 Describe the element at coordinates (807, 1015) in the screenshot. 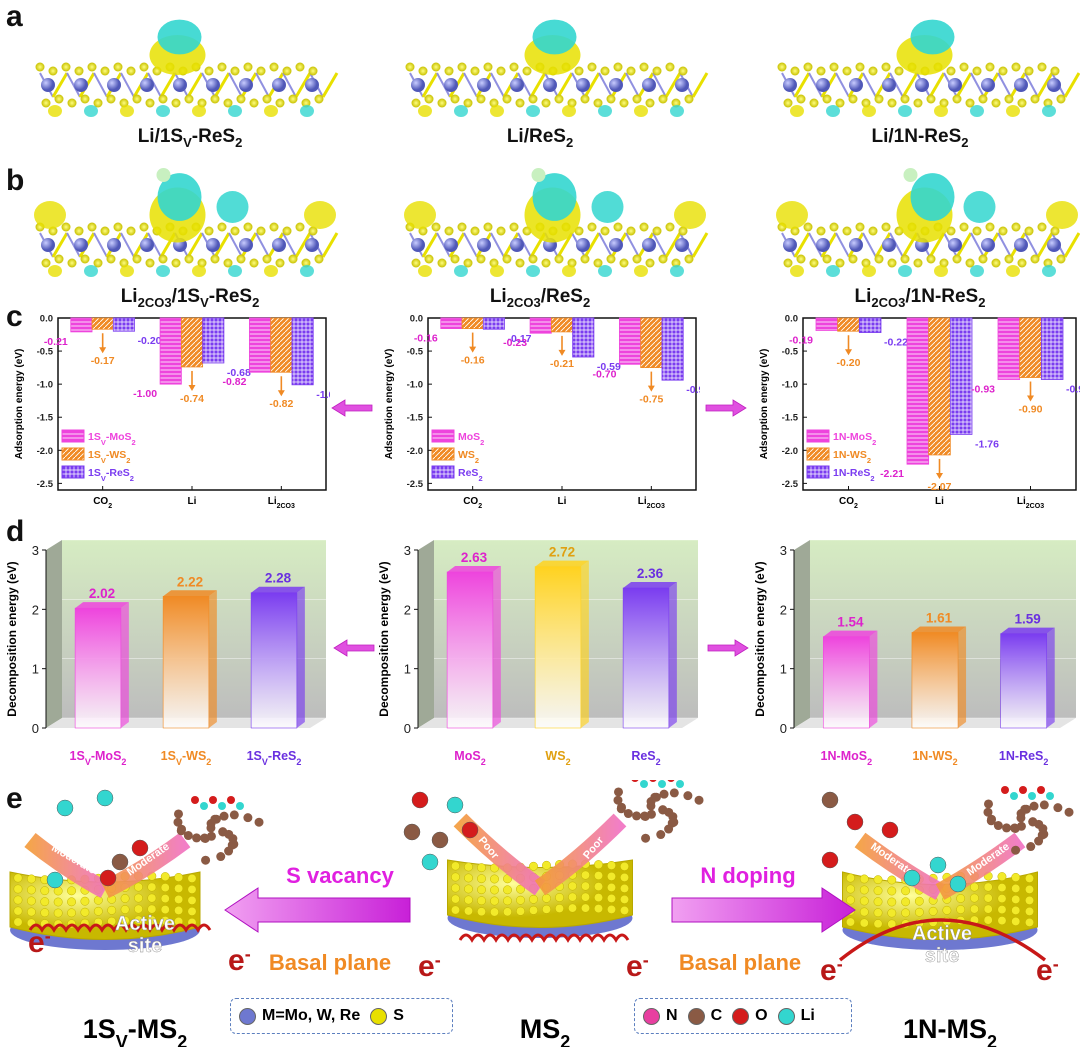

I see `legend-li-label: Li` at that location.